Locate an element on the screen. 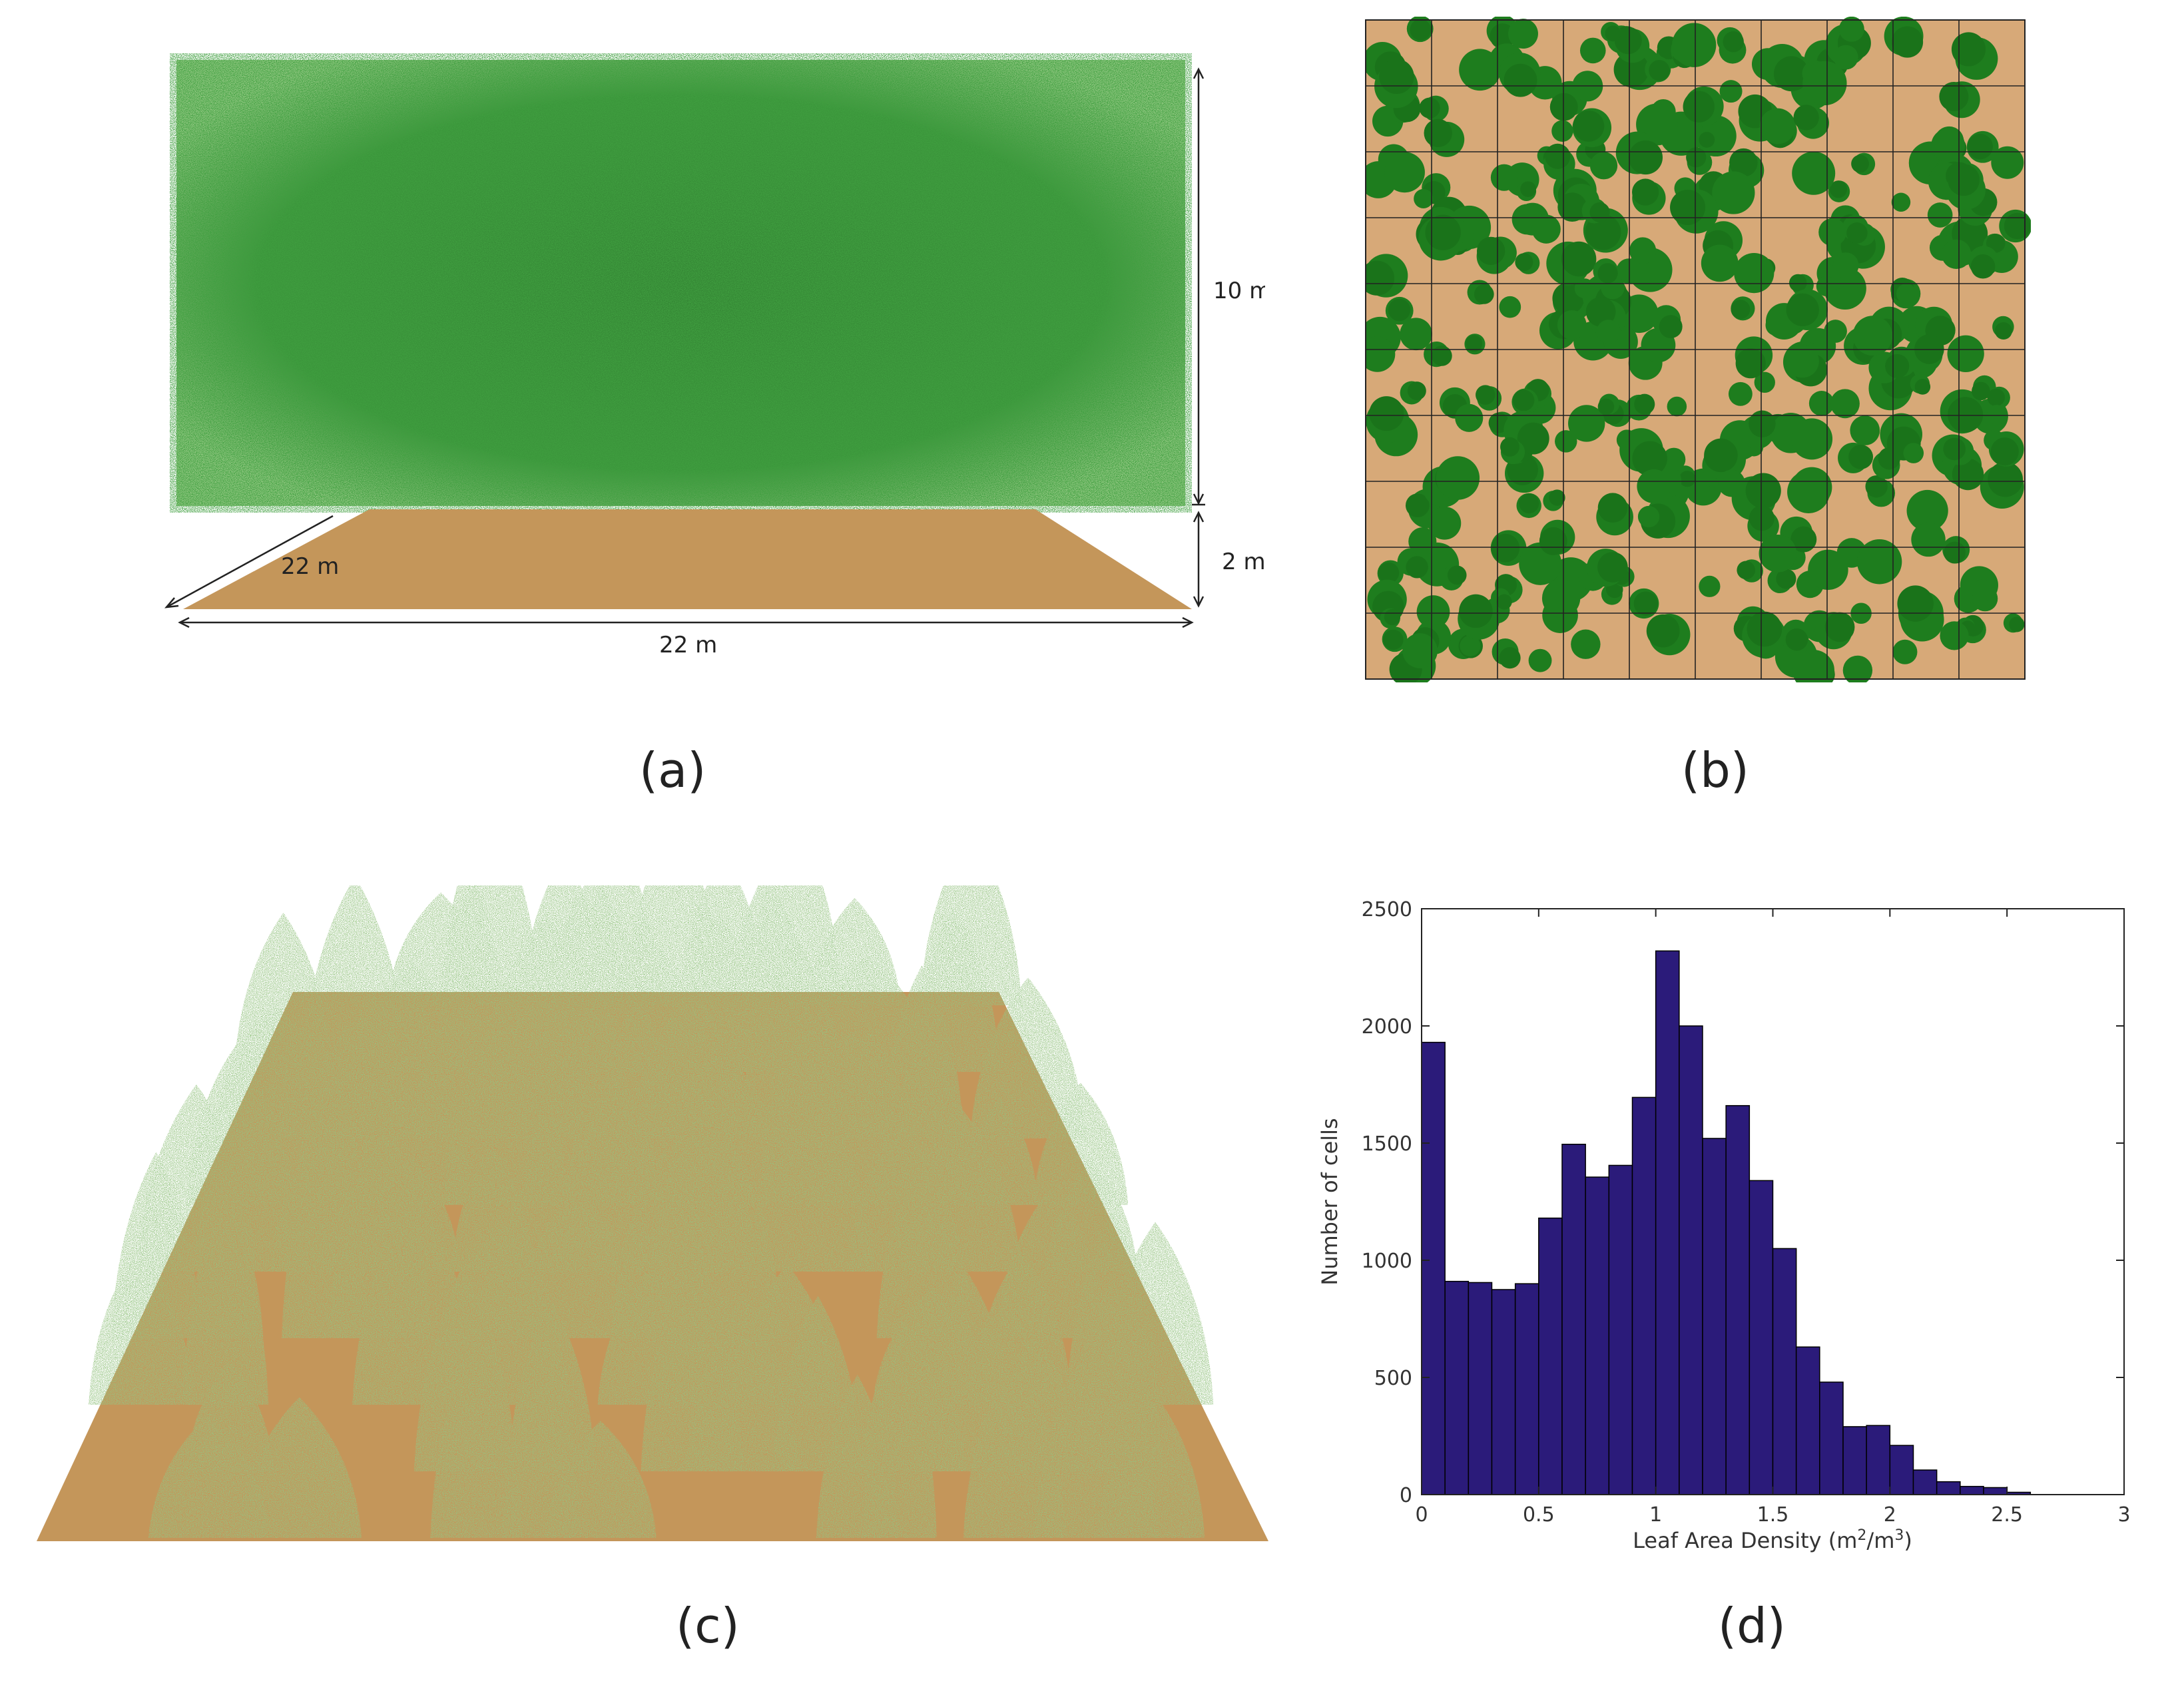  x-axis-label: Leaf Area Density (m2/m3) is located at coordinates (1773, 1540).